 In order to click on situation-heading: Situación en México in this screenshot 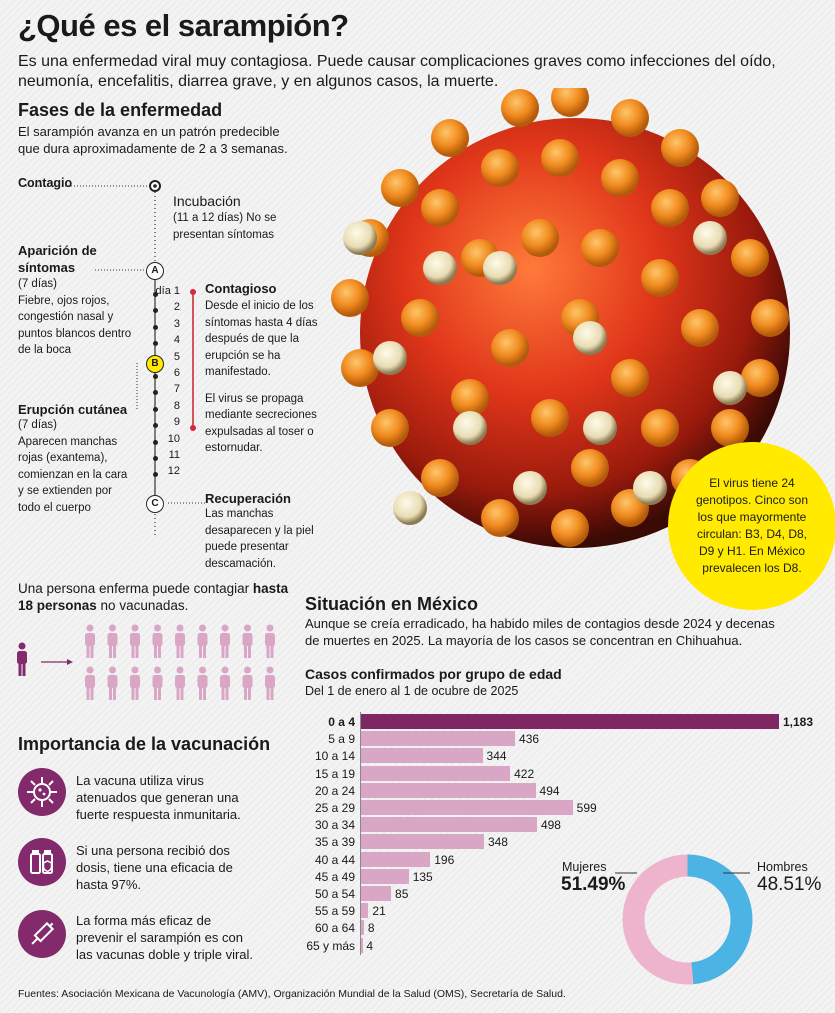, I will do `click(392, 604)`.